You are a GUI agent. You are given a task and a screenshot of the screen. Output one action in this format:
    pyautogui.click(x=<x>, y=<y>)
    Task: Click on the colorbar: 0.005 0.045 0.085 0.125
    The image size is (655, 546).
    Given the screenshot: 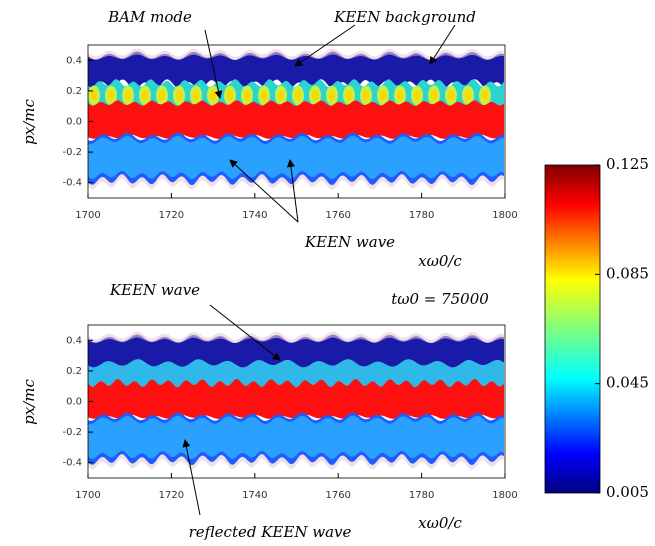 What is the action you would take?
    pyautogui.click(x=596, y=328)
    